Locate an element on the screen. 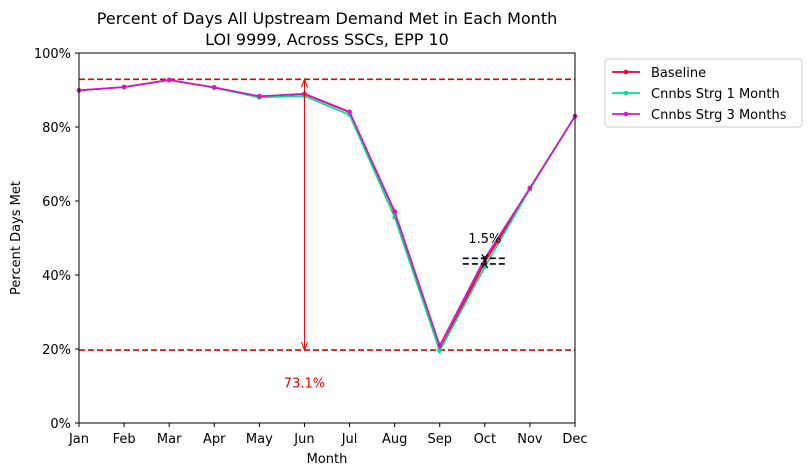 The width and height of the screenshot is (810, 476). x-tick-label: Mar is located at coordinates (169, 439).